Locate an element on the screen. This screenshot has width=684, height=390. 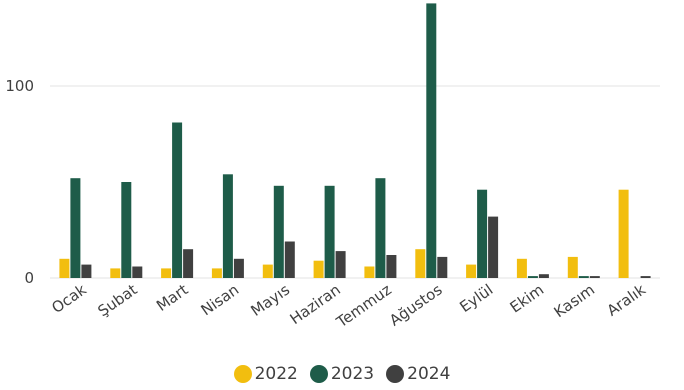
legend-item-2023: 2023 is located at coordinates (342, 374).